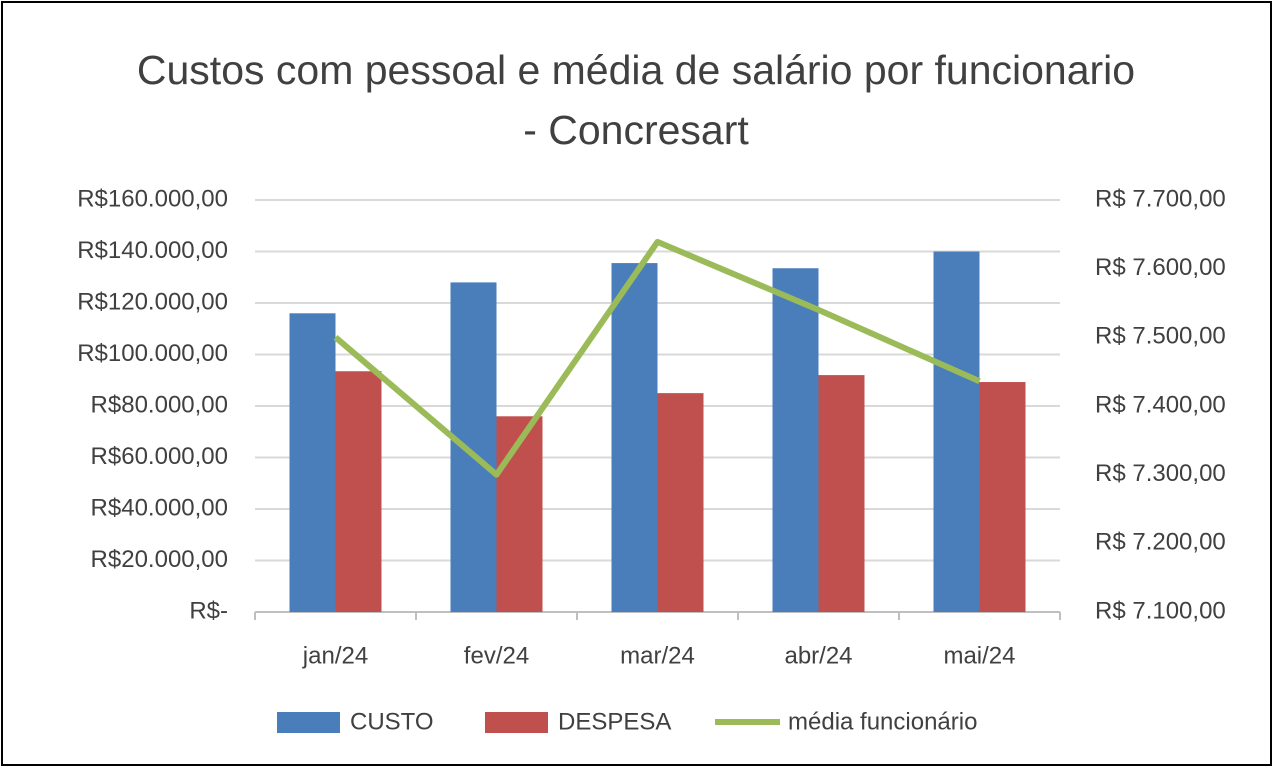  Describe the element at coordinates (1160, 610) in the screenshot. I see `y2-tick-label: R$ 7.100,00` at that location.